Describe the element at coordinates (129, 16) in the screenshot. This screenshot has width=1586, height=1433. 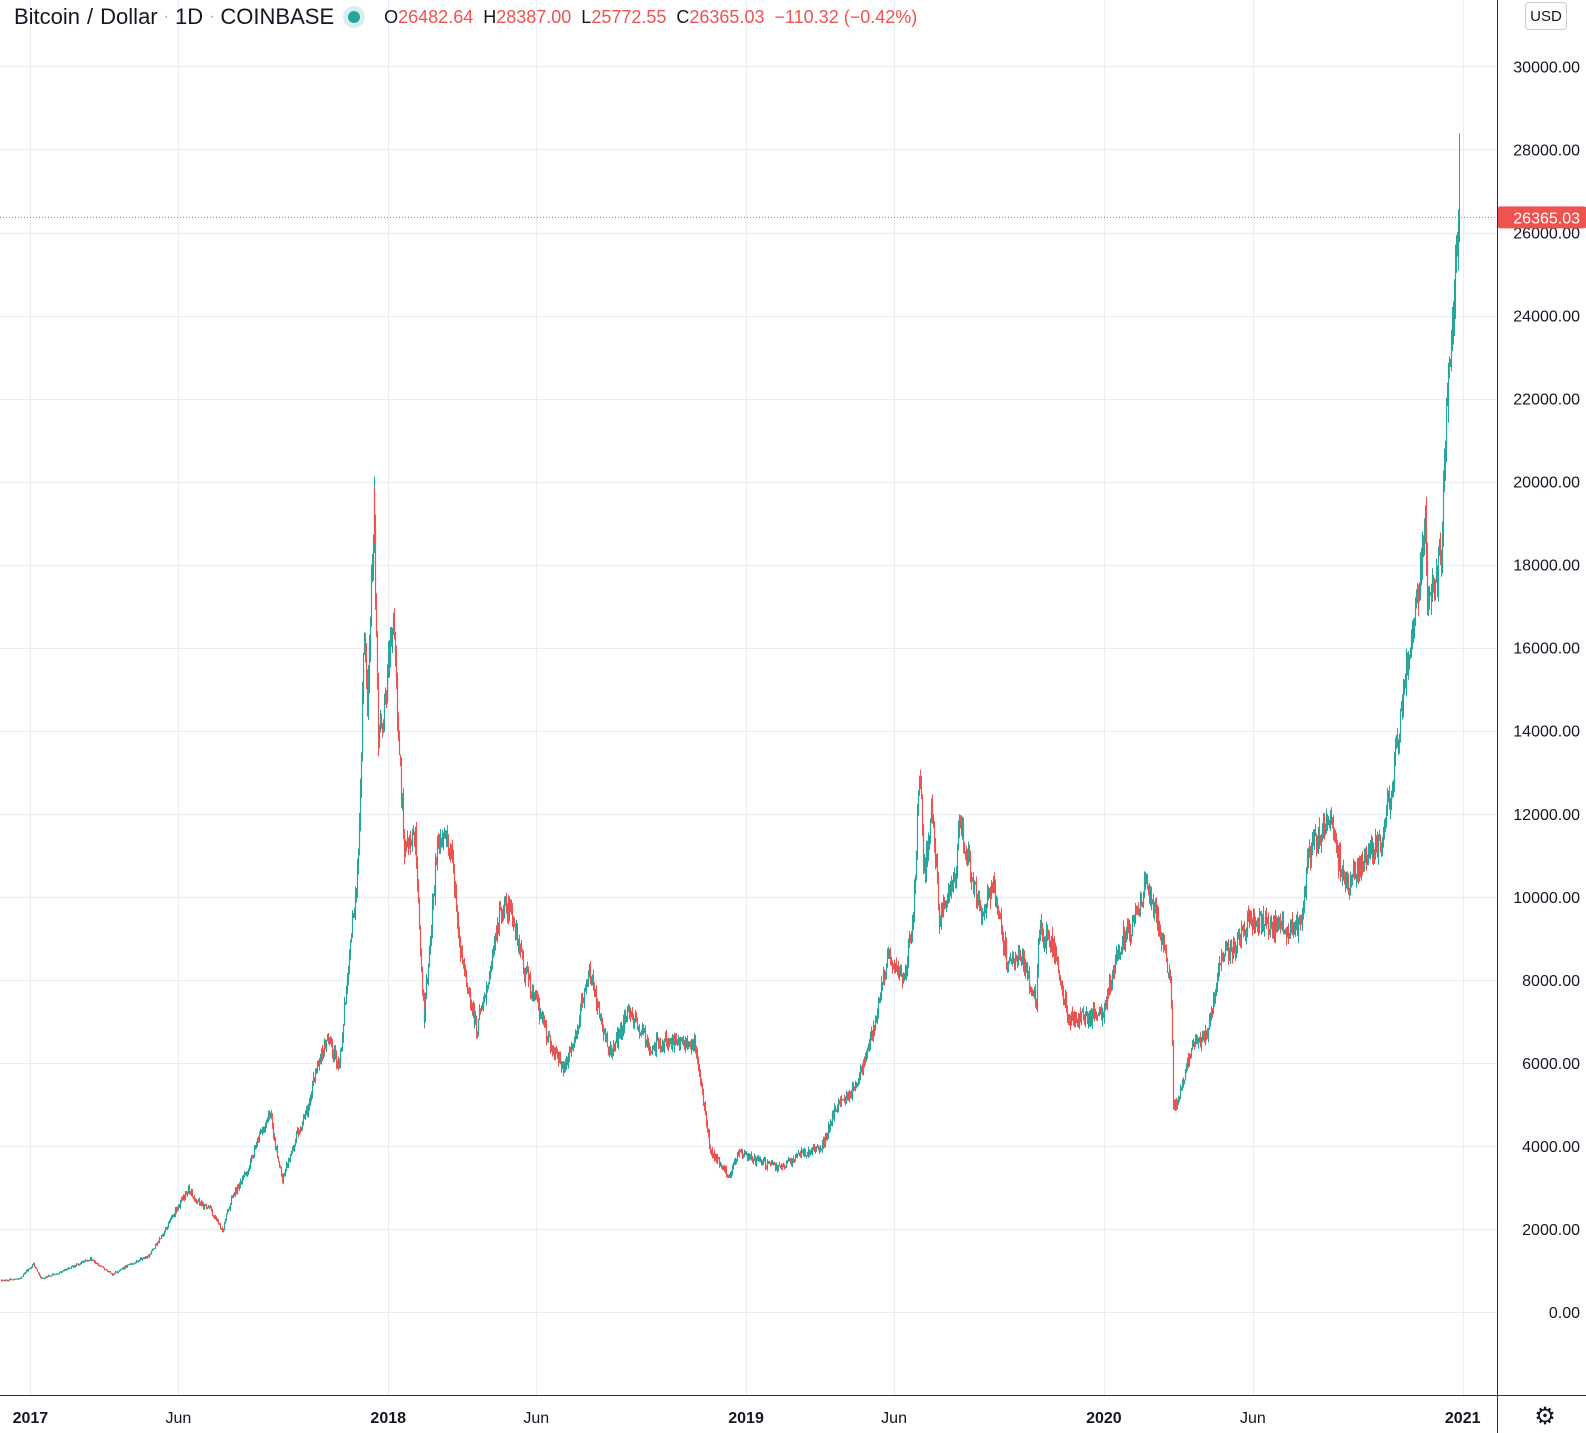
I see `quote-currency: Dollar` at that location.